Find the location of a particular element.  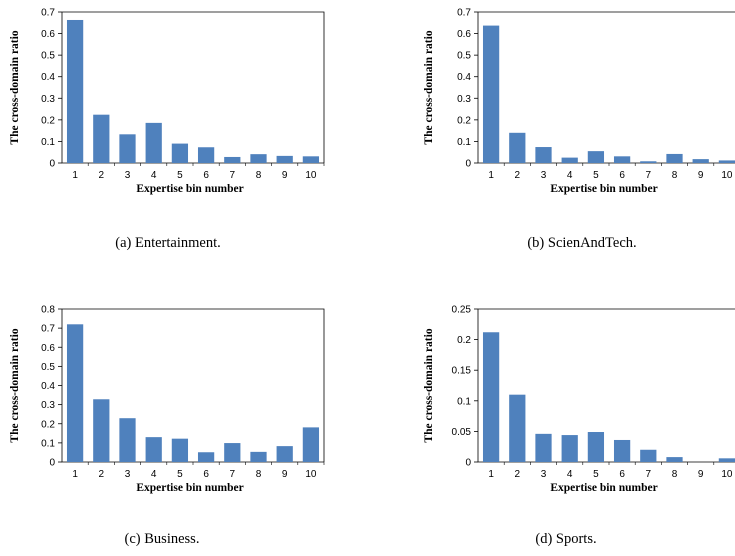

y-tick-label: 0.15 is located at coordinates (462, 371).